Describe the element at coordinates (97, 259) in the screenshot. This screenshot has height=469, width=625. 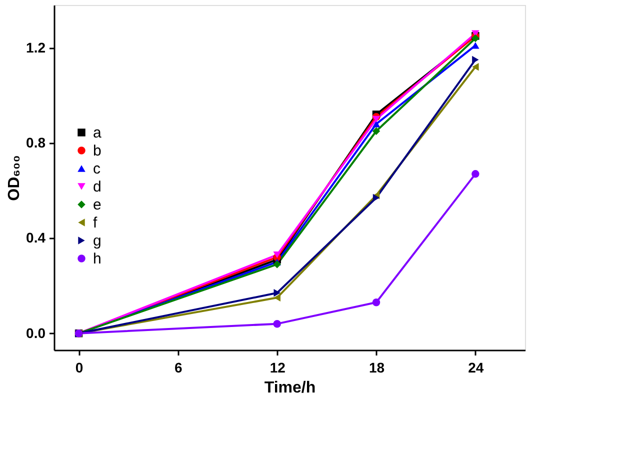
I see `legend-label: h` at that location.